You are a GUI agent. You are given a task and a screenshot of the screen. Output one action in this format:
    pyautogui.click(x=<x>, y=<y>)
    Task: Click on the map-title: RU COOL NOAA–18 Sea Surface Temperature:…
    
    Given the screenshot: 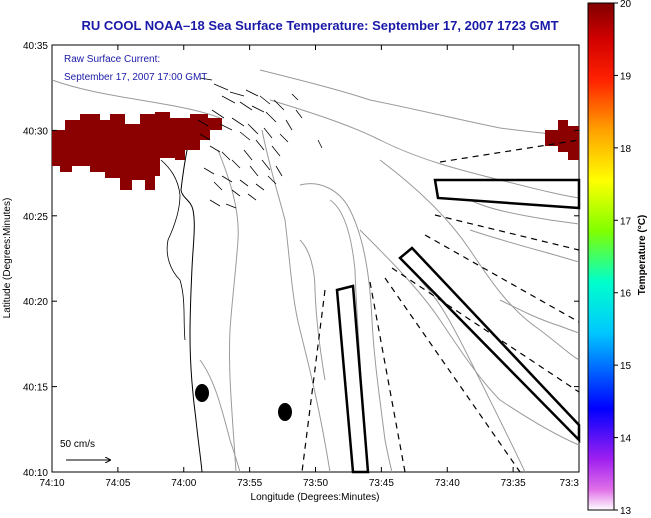 What is the action you would take?
    pyautogui.click(x=319, y=25)
    